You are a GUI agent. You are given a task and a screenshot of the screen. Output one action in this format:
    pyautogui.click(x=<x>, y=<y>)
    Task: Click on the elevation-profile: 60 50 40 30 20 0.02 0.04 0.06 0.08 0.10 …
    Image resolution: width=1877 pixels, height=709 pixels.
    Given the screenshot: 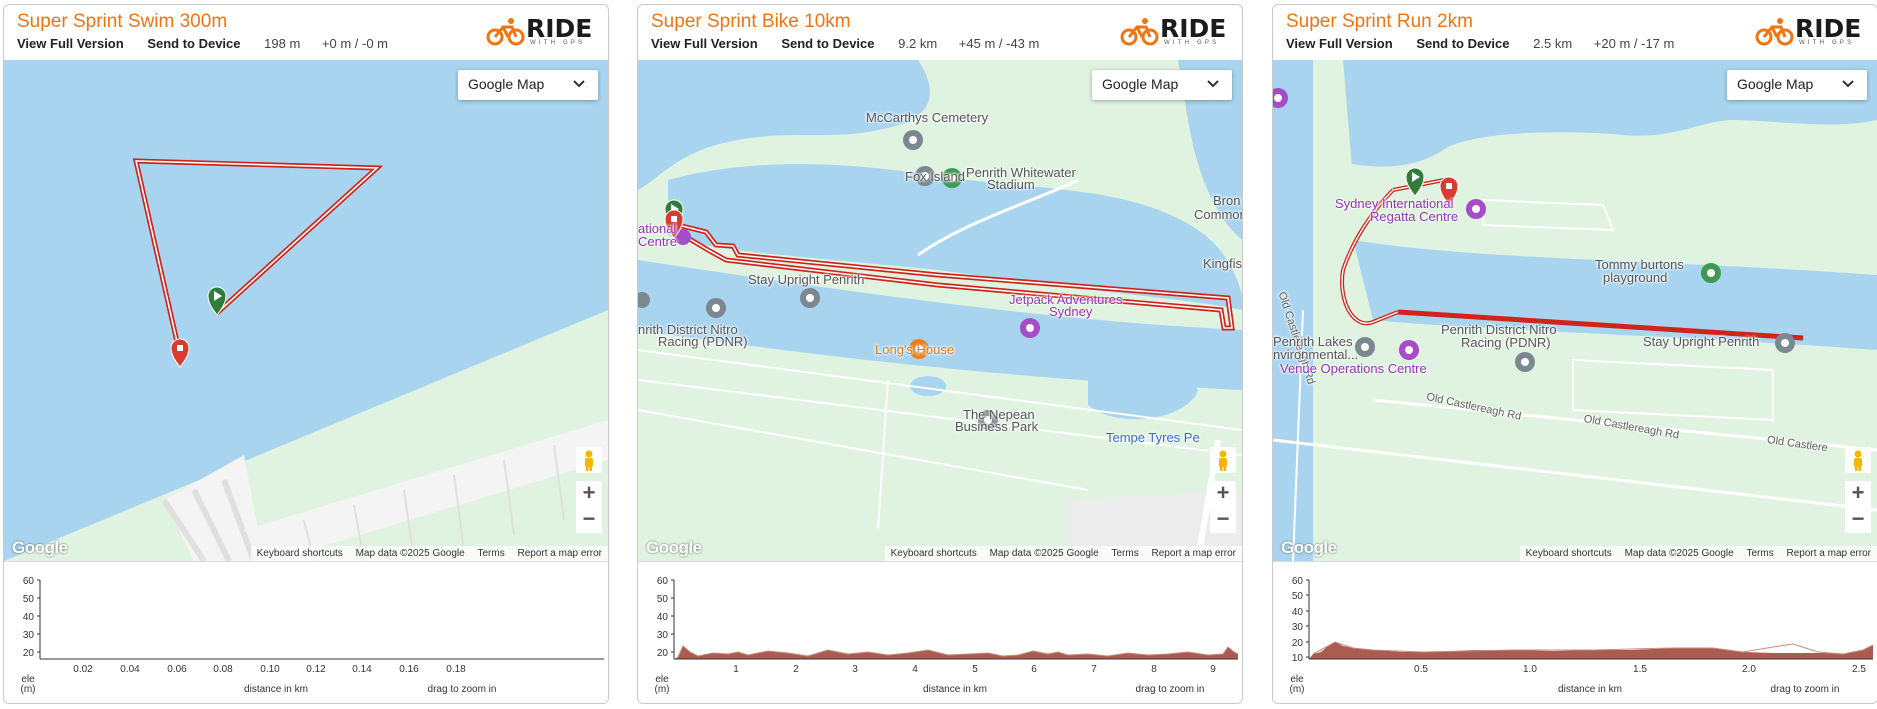 What is the action you would take?
    pyautogui.click(x=306, y=632)
    